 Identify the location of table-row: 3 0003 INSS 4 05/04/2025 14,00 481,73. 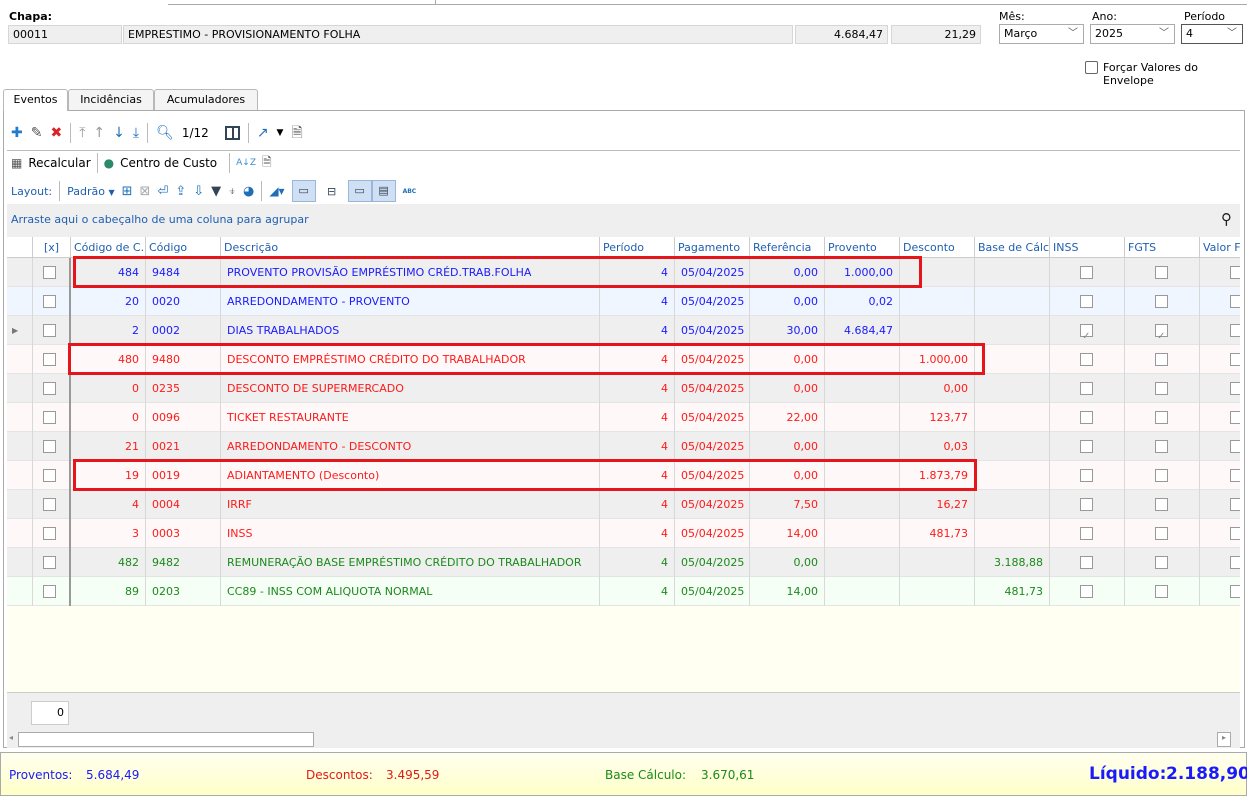
(623, 533).